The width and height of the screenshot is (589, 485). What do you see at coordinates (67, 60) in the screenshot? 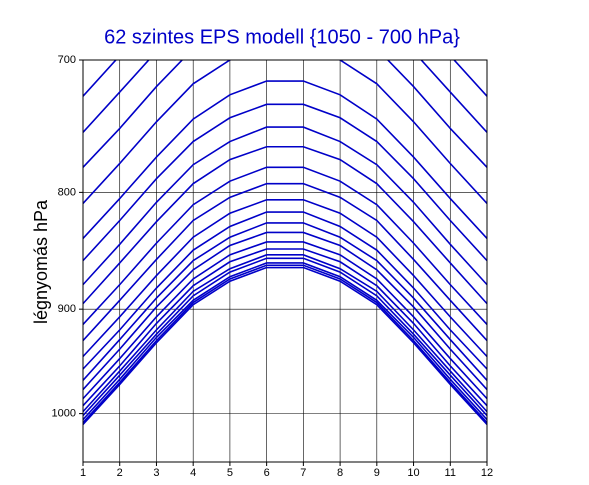
I see `y-tick-label: 700` at bounding box center [67, 60].